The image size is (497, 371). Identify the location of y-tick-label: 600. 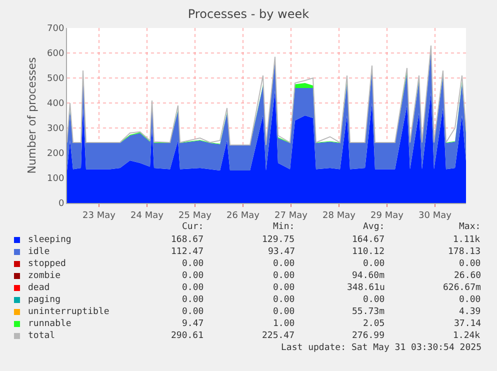
(55, 54).